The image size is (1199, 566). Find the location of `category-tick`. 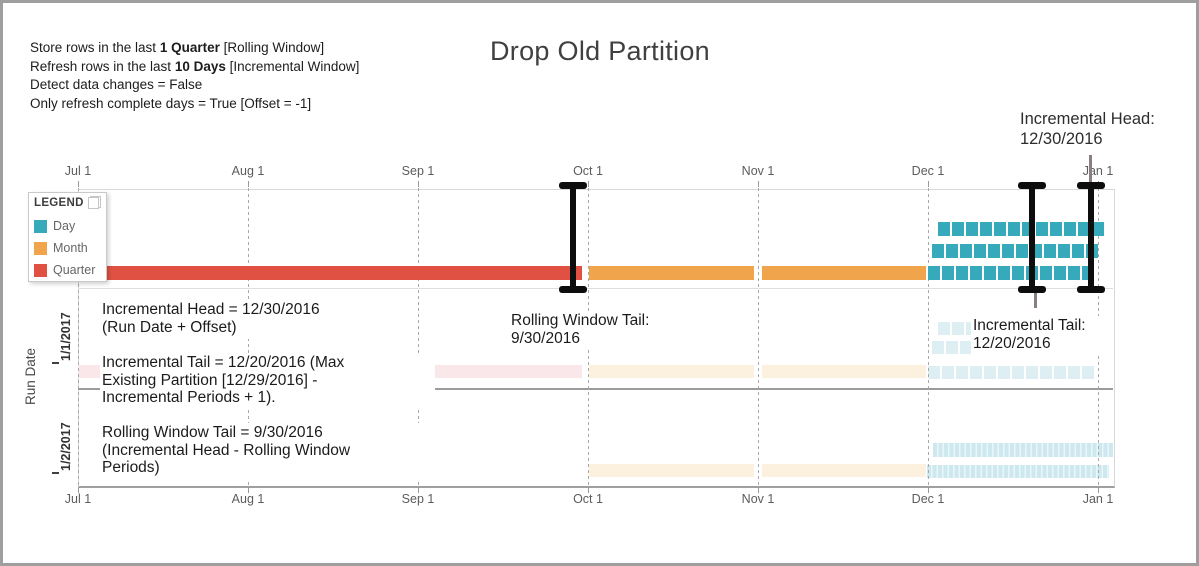

category-tick is located at coordinates (55, 363).